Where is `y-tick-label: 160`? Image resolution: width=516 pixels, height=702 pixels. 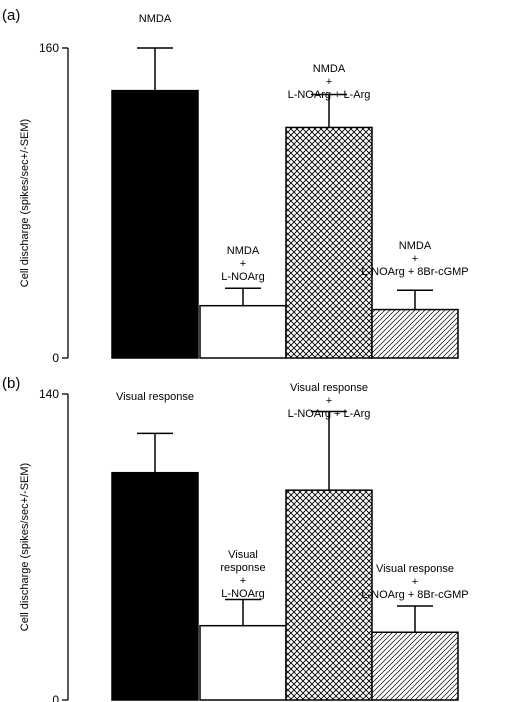
y-tick-label: 160 is located at coordinates (49, 48).